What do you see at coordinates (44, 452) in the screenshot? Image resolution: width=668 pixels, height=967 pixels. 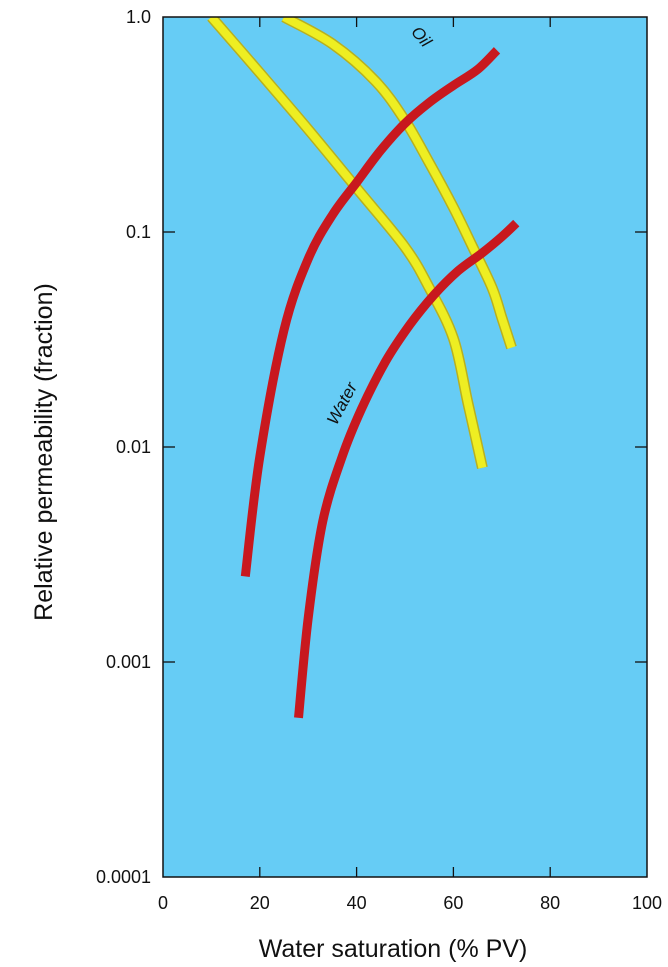 I see `y-axis-title: Relative permeability (fraction)` at bounding box center [44, 452].